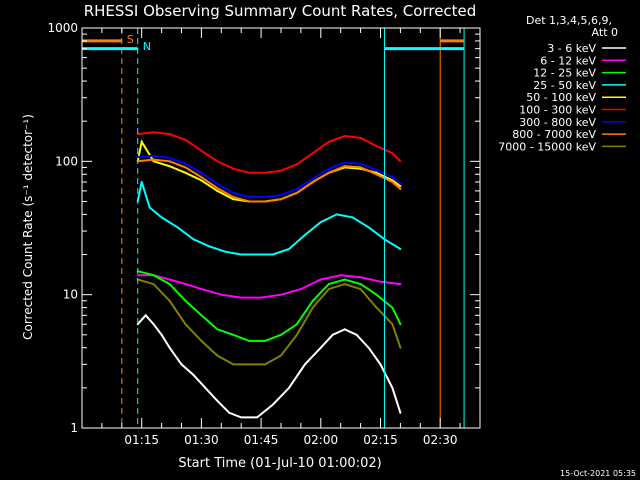  Describe the element at coordinates (571, 48) in the screenshot. I see `legend-entry-label: 3 - 6 keV` at that location.